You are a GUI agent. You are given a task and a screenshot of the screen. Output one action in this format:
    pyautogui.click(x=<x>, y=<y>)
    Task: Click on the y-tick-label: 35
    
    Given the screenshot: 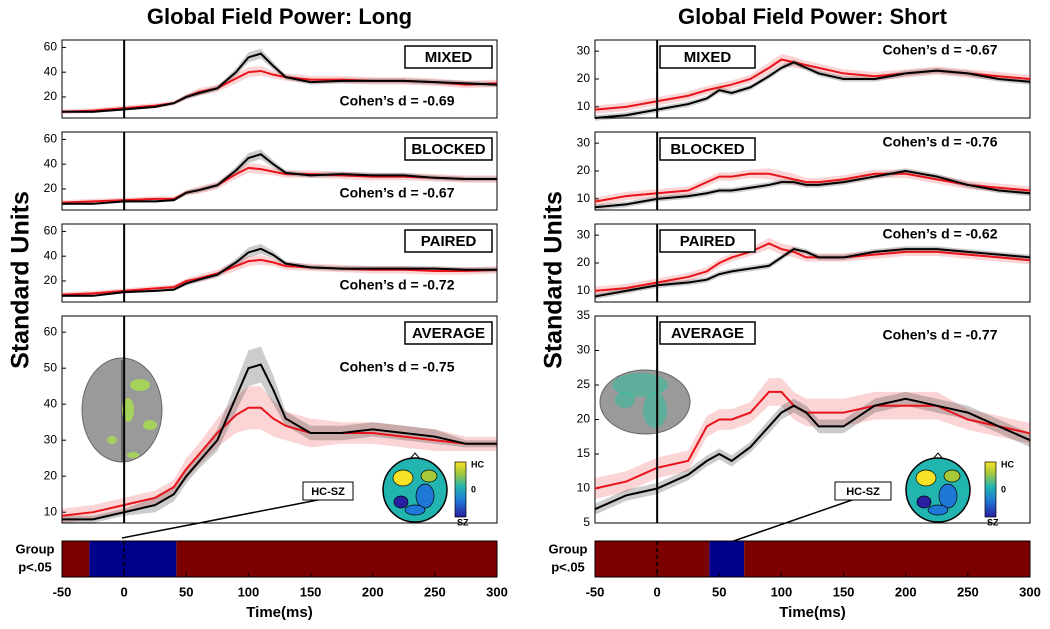 What is the action you would take?
    pyautogui.click(x=584, y=315)
    